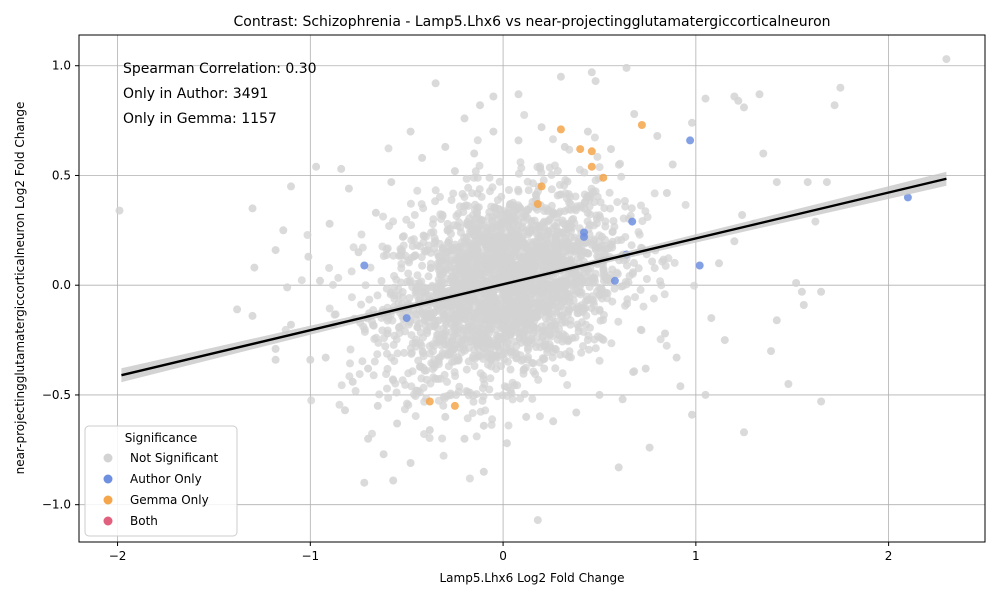 This screenshot has width=1000, height=600. Describe the element at coordinates (108, 479) in the screenshot. I see `legend-marker-author-only` at that location.